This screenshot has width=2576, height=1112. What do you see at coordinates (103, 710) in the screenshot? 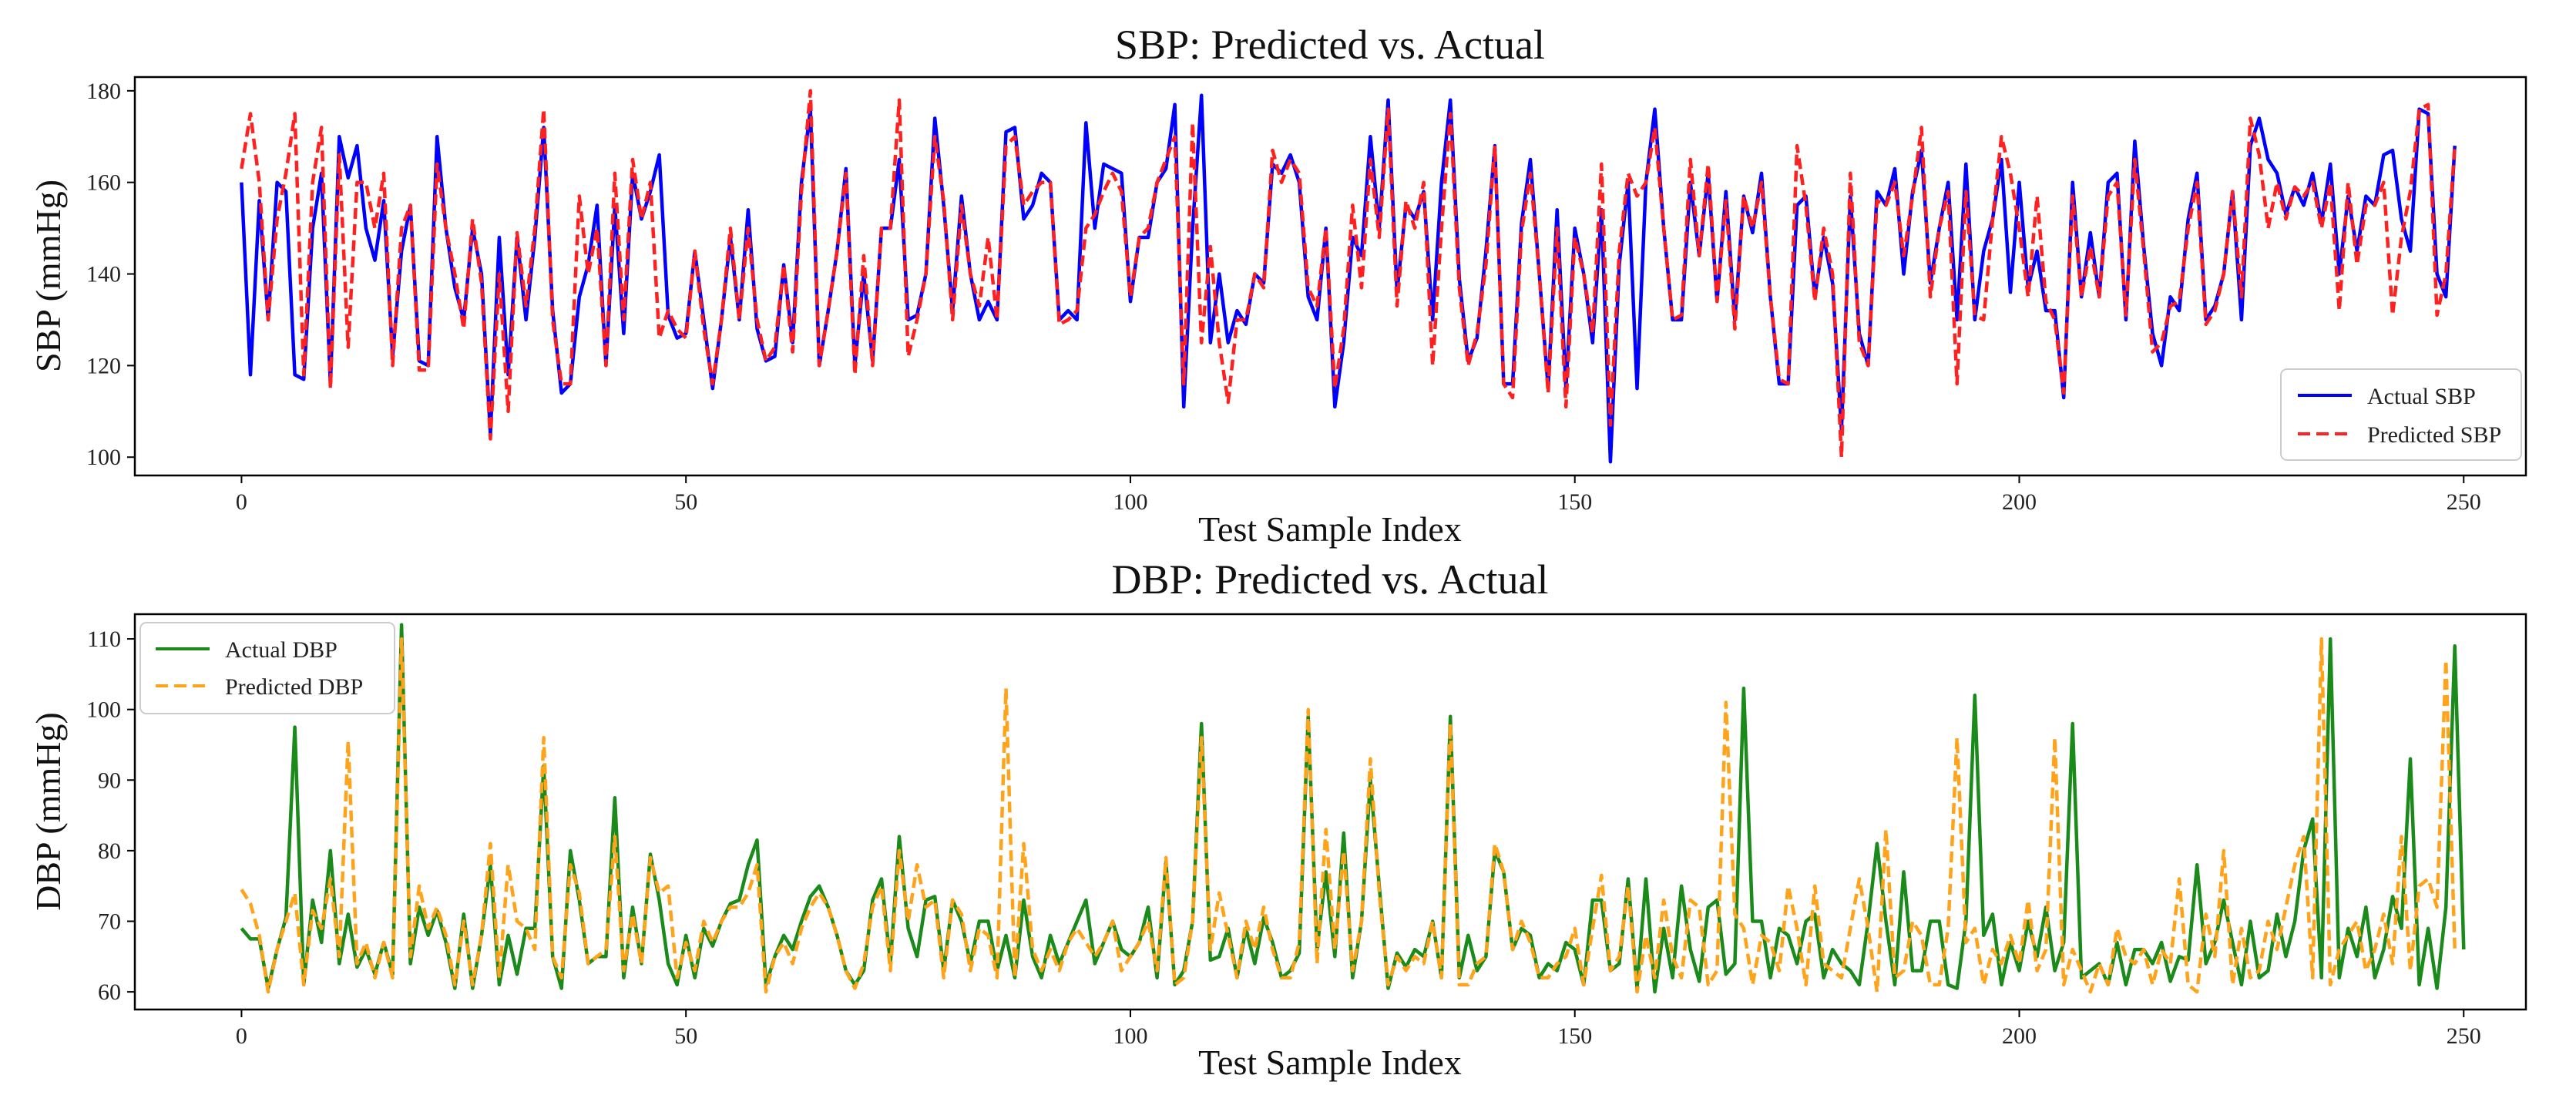
I see `dbp-y-tick-label: 100` at bounding box center [103, 710].